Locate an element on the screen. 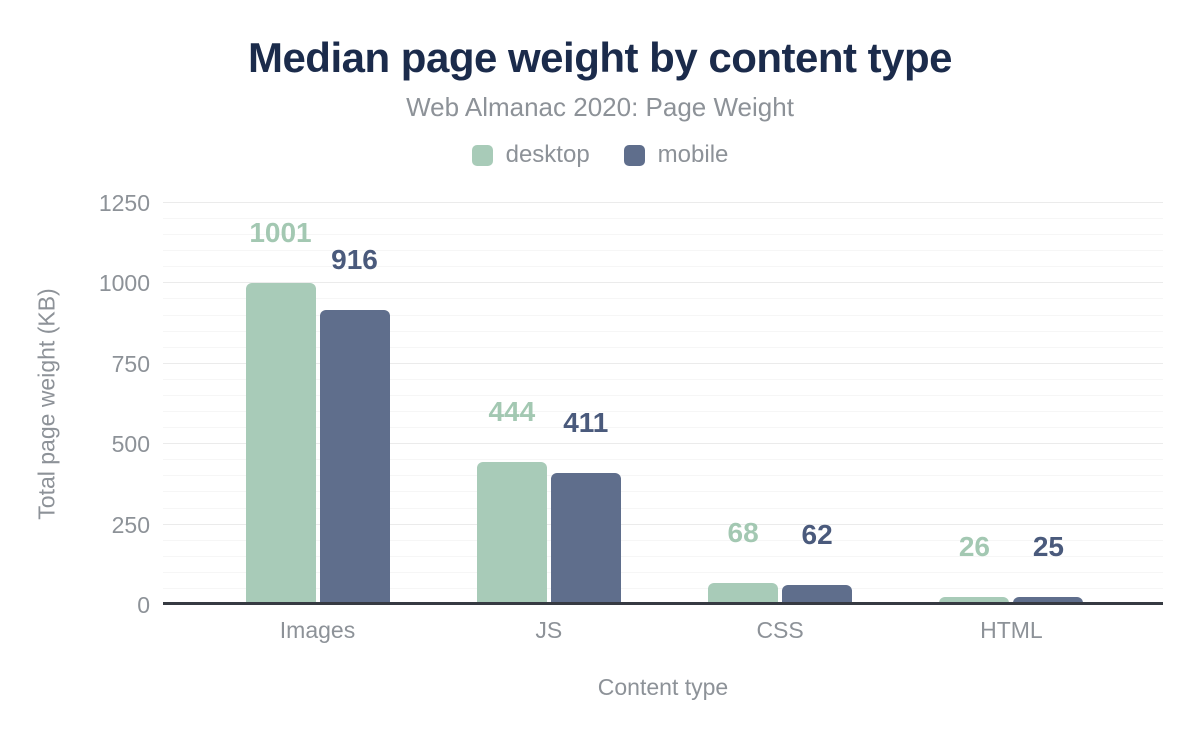  legend-item-desktop: desktop is located at coordinates (530, 155).